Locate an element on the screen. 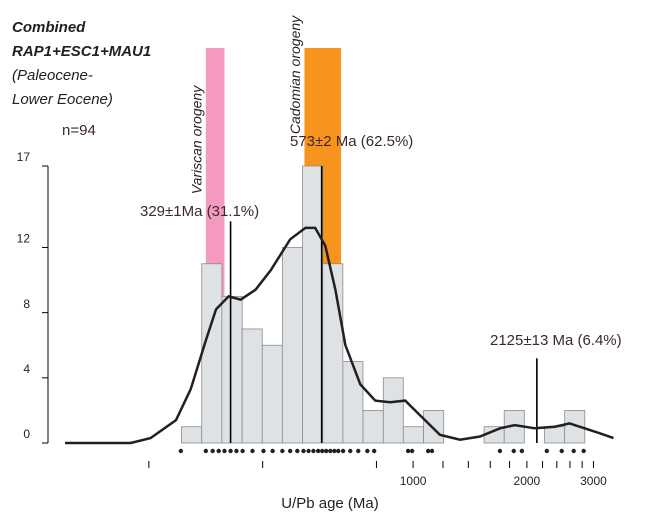 This screenshot has height=516, width=650. title-line: Lower Eocene) is located at coordinates (62, 99).